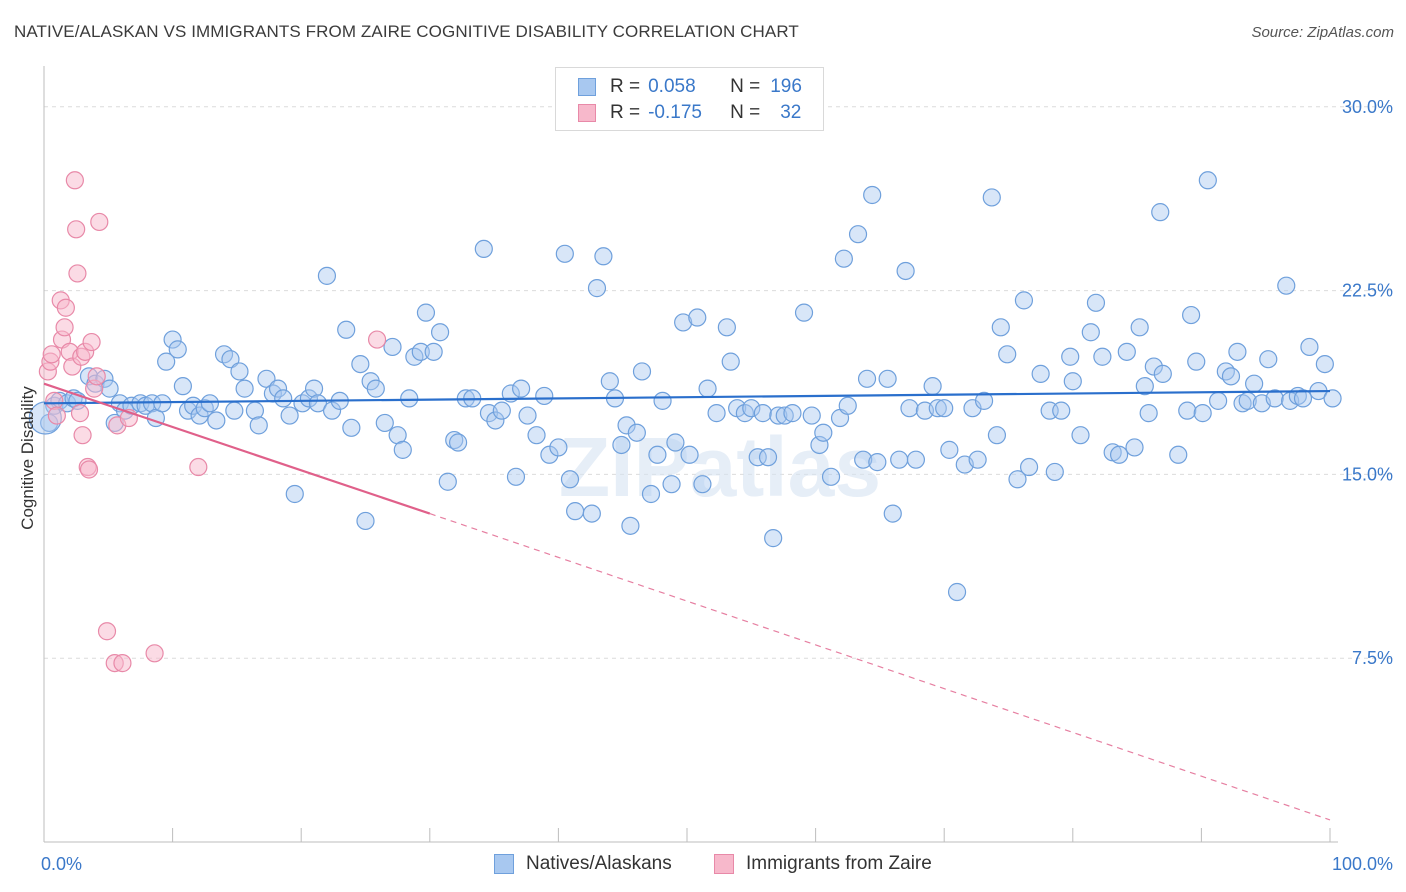 This screenshot has height=892, width=1406. I want to click on legend-row-zaire: R = -0.175 N = 32, so click(689, 113).